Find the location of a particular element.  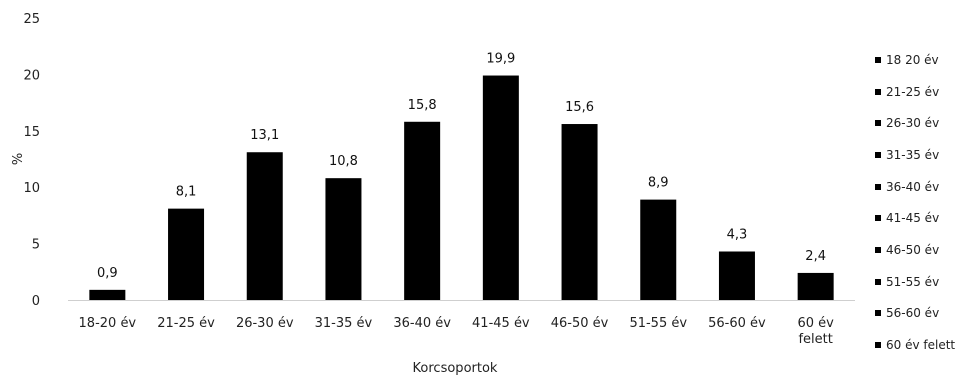

legend-item: 60 év felett is located at coordinates (920, 345).